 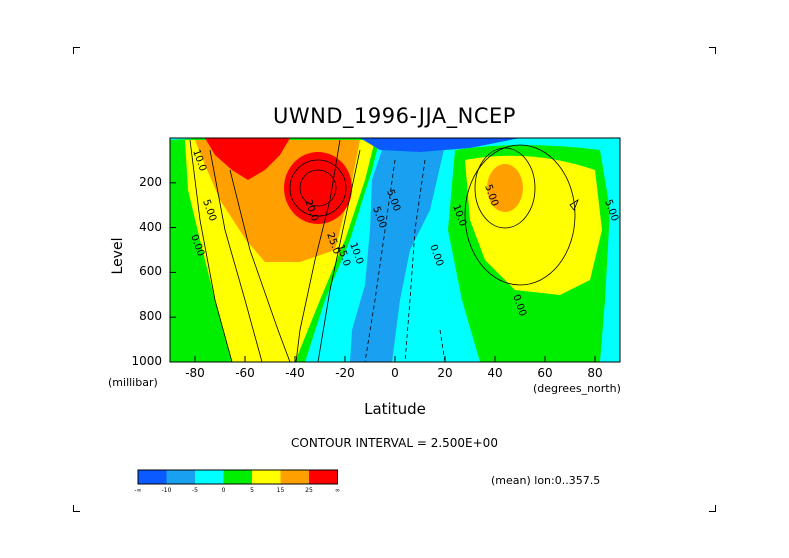 I want to click on y-tick-label: 400, so click(x=150, y=226).